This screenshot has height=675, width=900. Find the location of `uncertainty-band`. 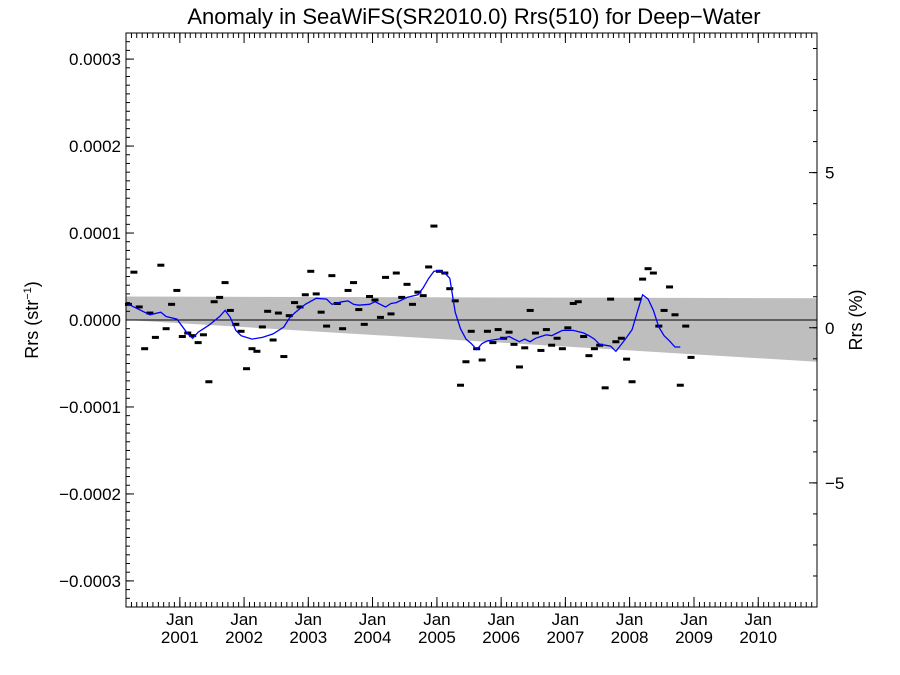

uncertainty-band is located at coordinates (471, 329).